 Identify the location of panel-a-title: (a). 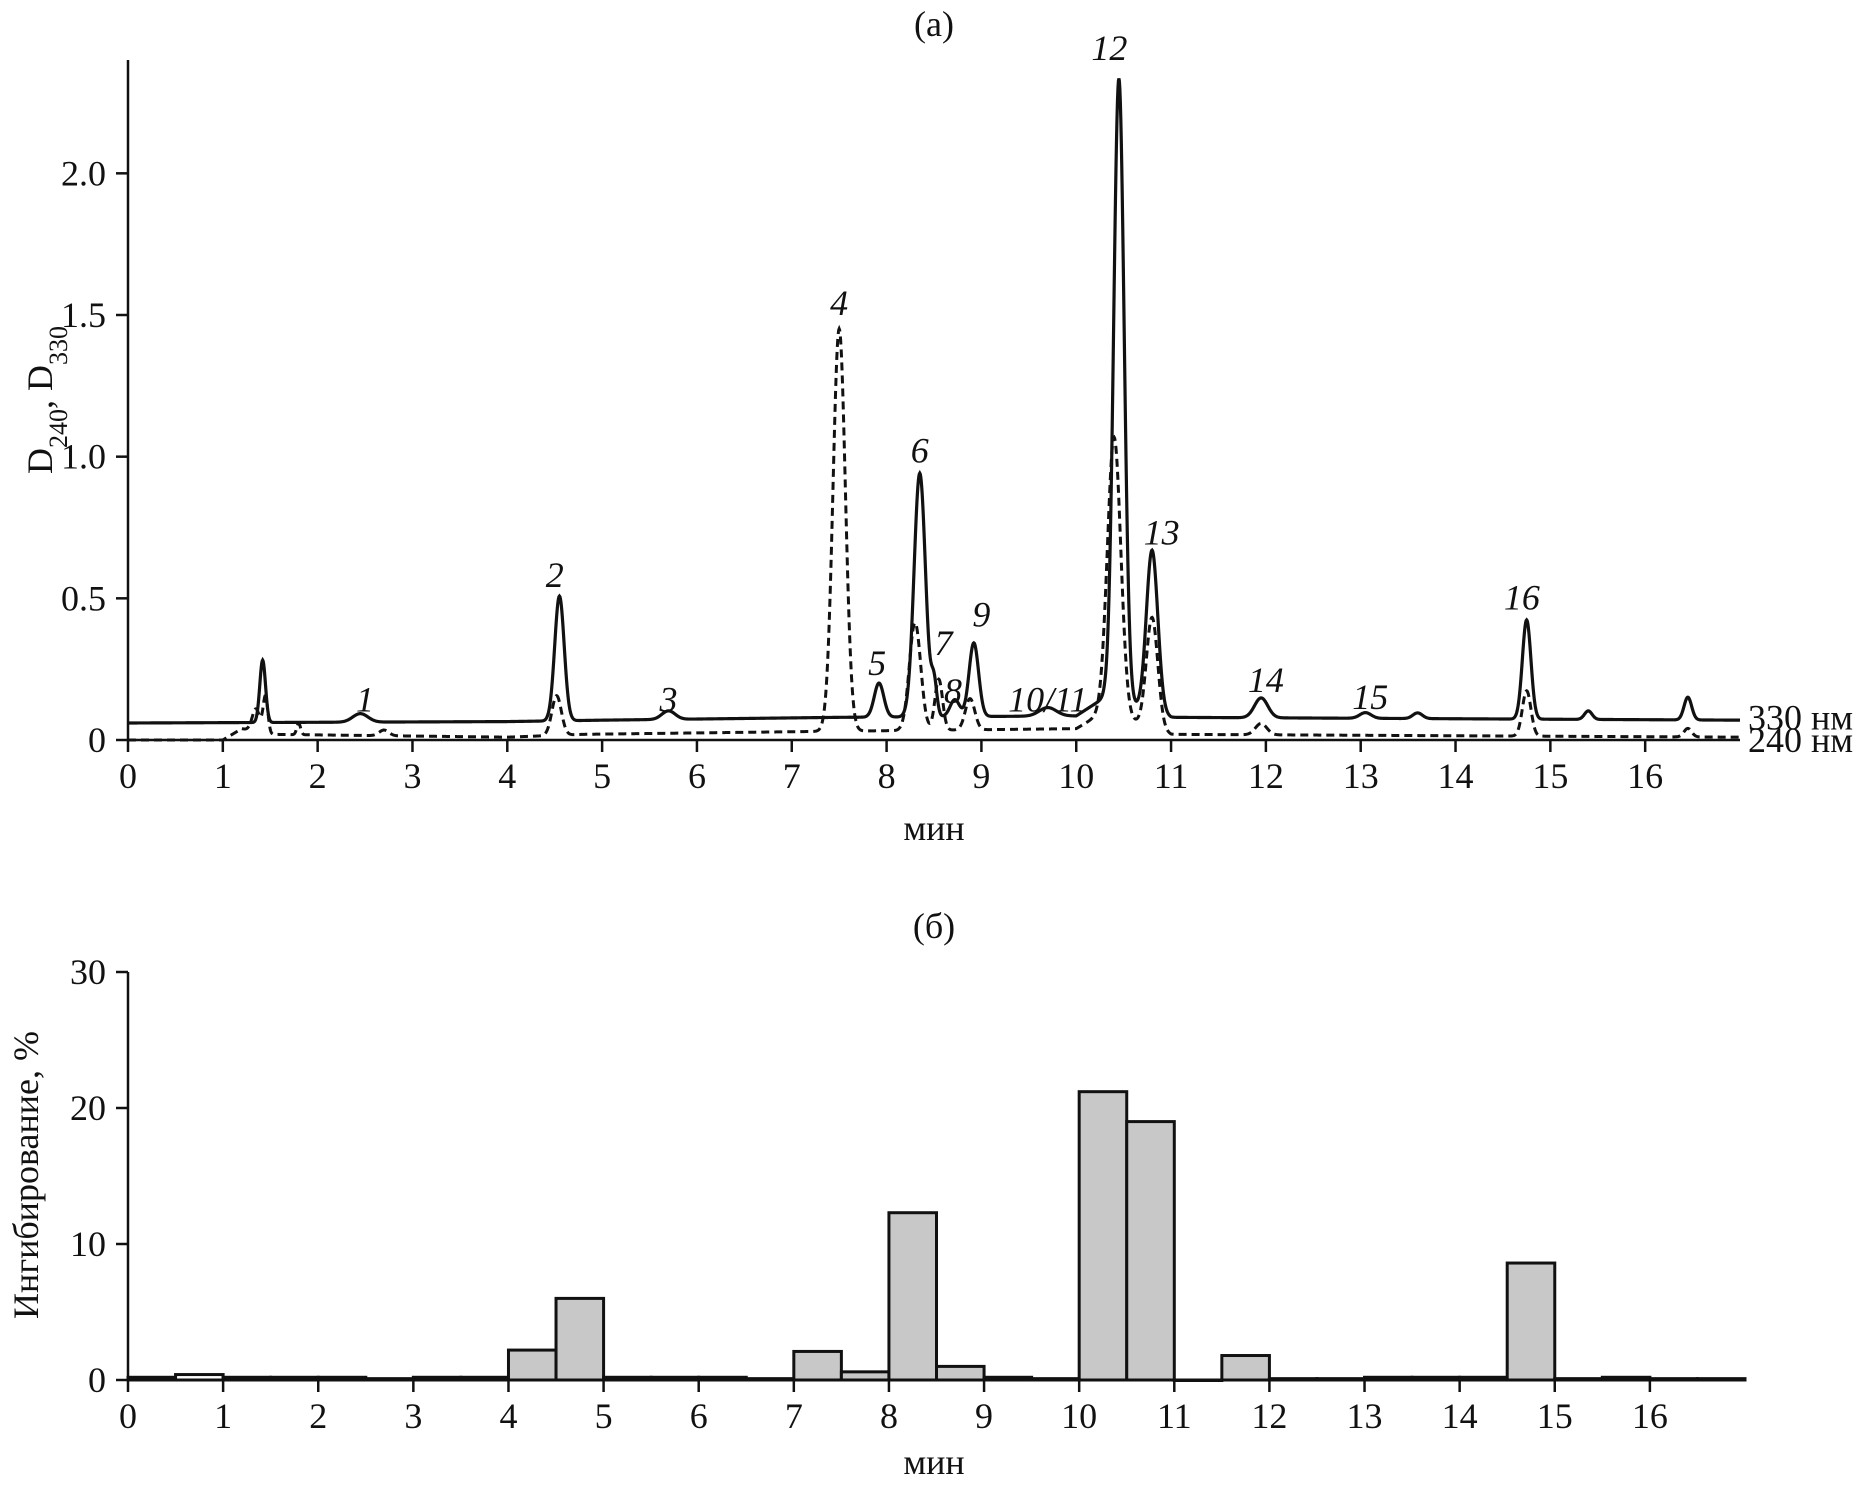
(934, 24).